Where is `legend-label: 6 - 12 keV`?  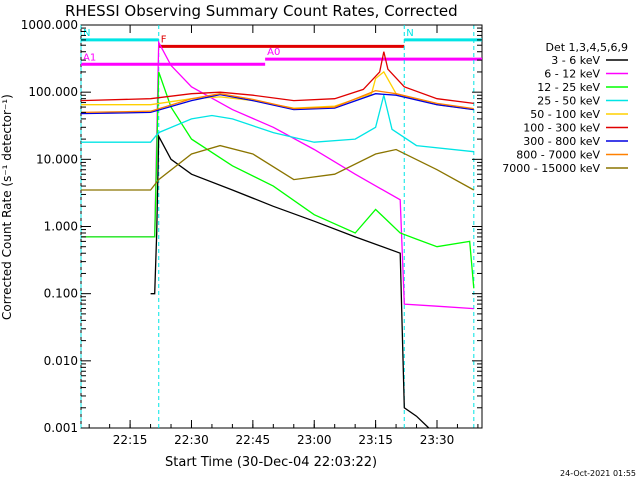 legend-label: 6 - 12 keV is located at coordinates (572, 74).